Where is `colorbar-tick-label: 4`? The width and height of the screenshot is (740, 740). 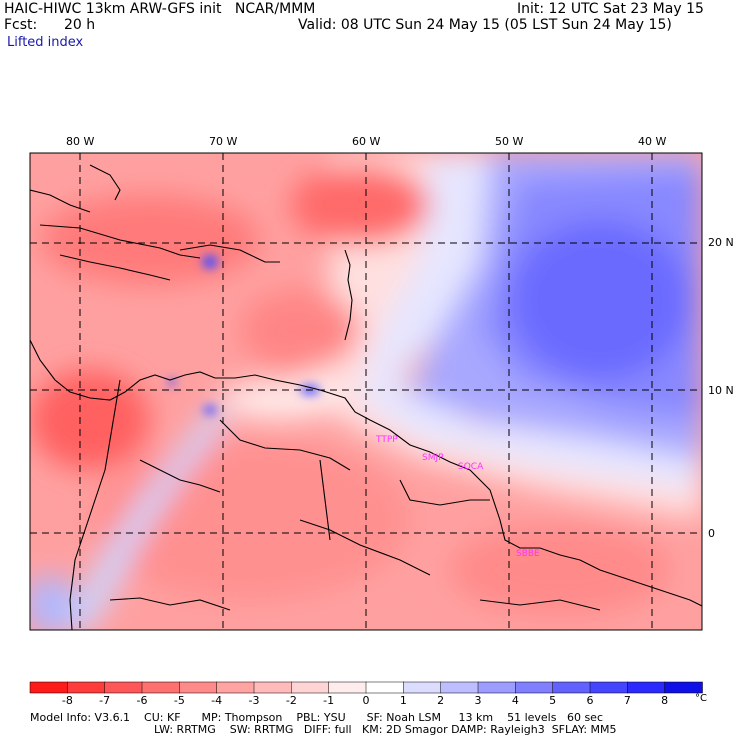 colorbar-tick-label: 4 is located at coordinates (515, 700).